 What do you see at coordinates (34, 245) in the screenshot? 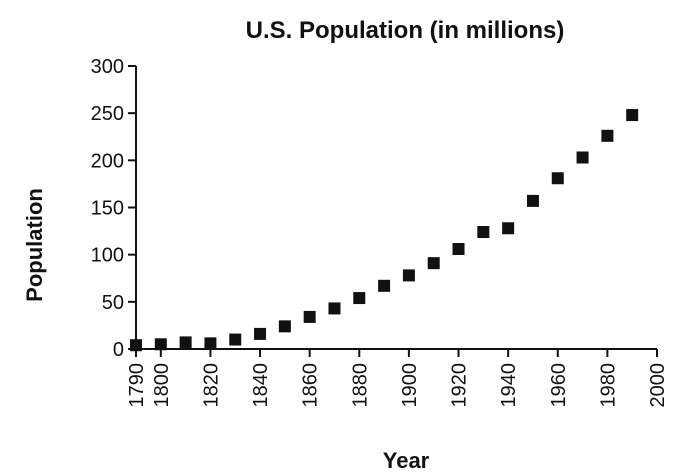
I see `y-axis-label: Population` at bounding box center [34, 245].